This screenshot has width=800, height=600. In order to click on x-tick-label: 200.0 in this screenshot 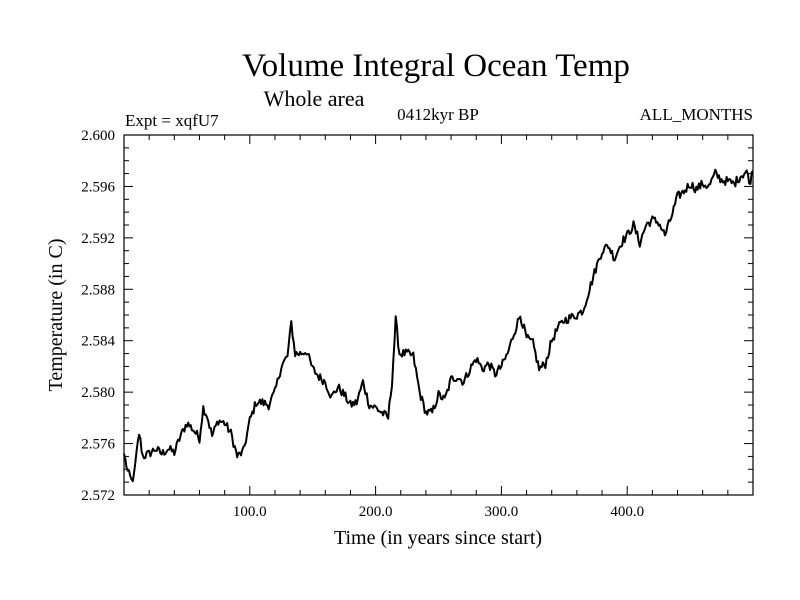, I will do `click(376, 512)`.